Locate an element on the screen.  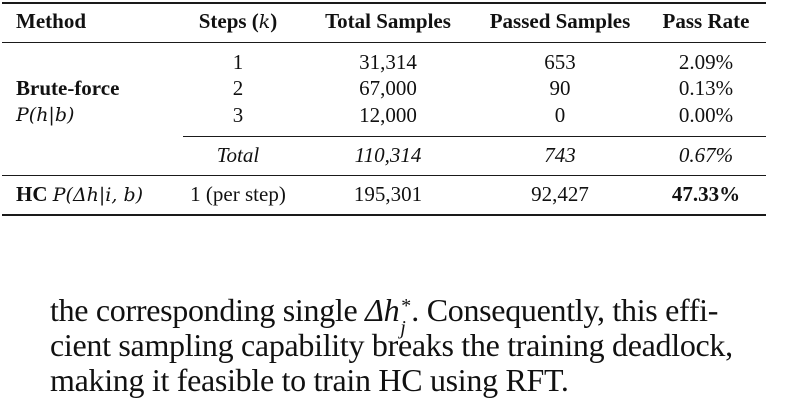
header-total-samples: Total Samples is located at coordinates (388, 21).